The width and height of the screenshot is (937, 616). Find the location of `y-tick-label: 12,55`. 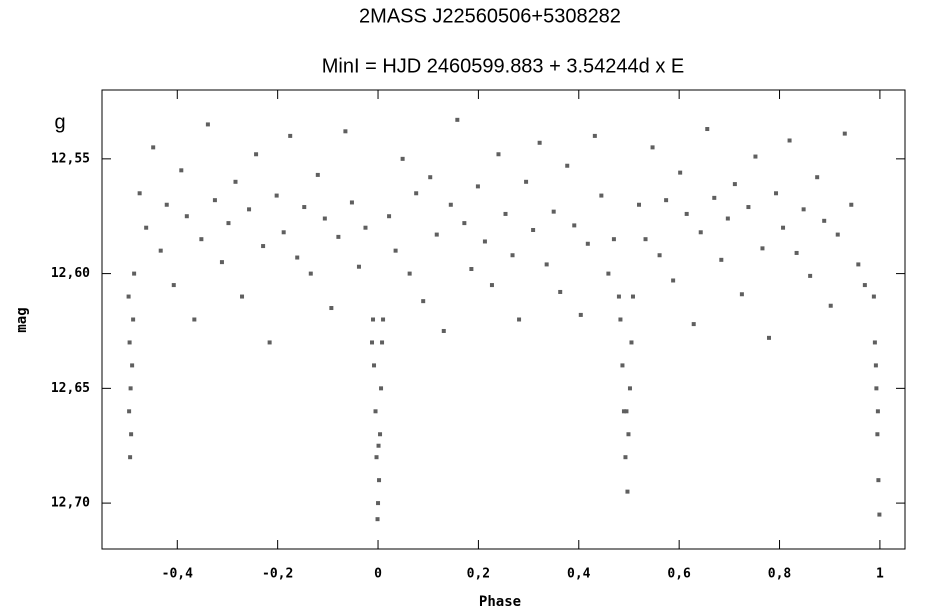

y-tick-label: 12,55 is located at coordinates (70, 158).